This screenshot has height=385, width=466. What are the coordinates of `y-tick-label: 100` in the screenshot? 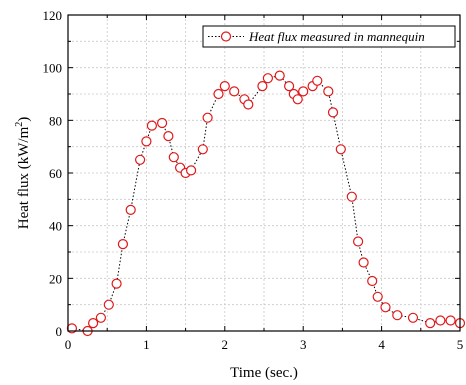 It's located at (53, 68).